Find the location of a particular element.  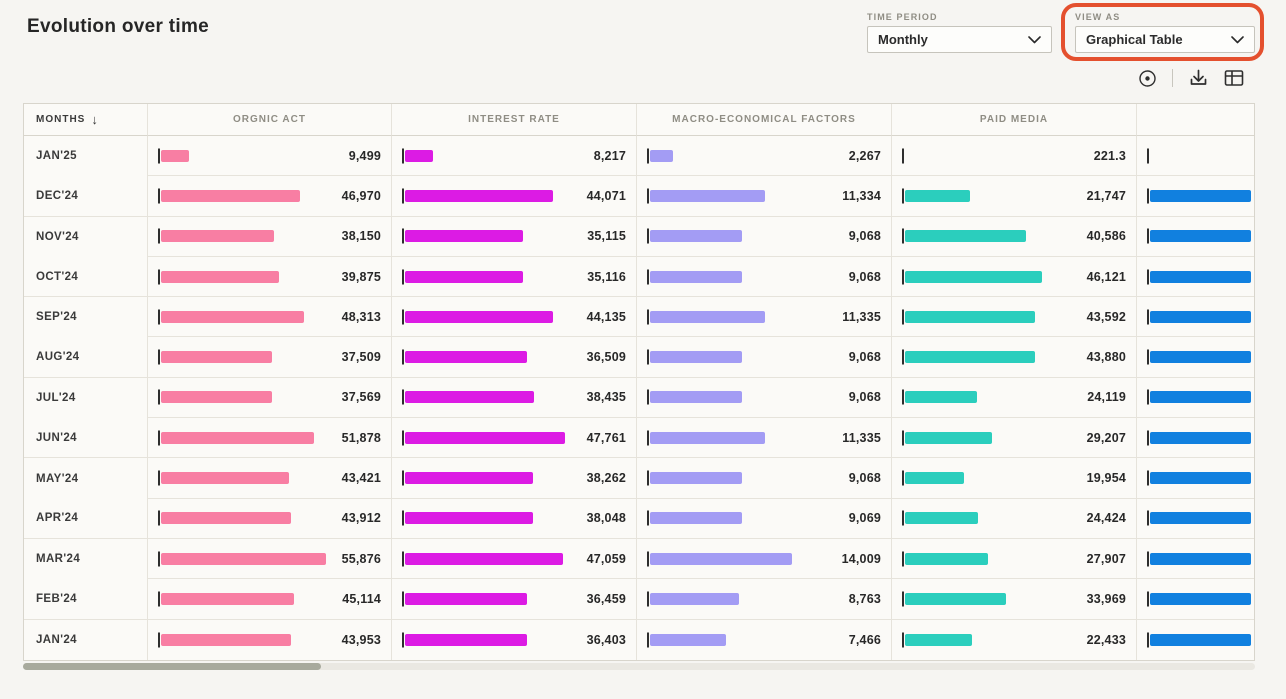

interest-cell: 35,116 is located at coordinates (514, 277).